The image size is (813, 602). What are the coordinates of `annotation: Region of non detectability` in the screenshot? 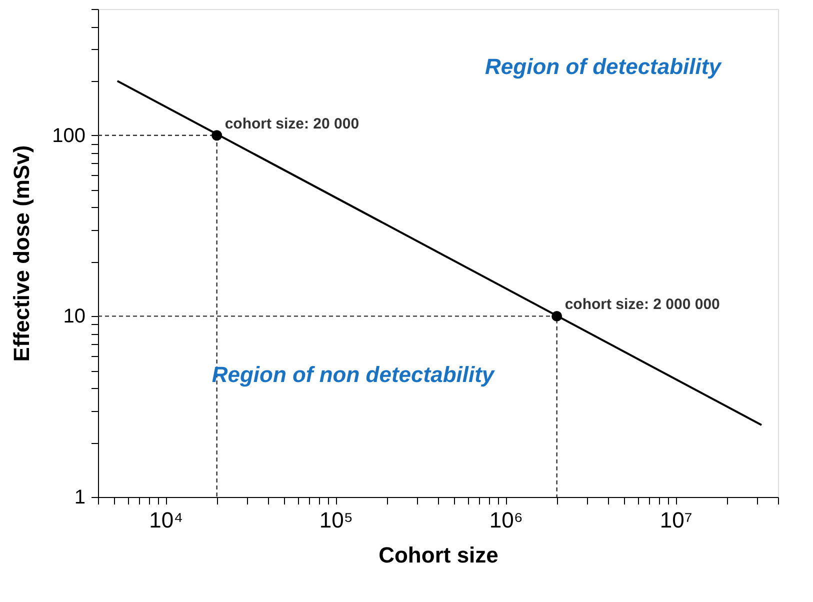 It's located at (354, 374).